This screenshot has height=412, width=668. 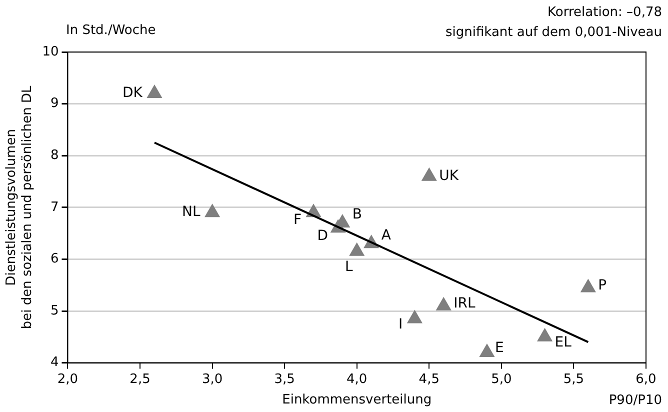 What do you see at coordinates (349, 267) in the screenshot?
I see `series-label: L` at bounding box center [349, 267].